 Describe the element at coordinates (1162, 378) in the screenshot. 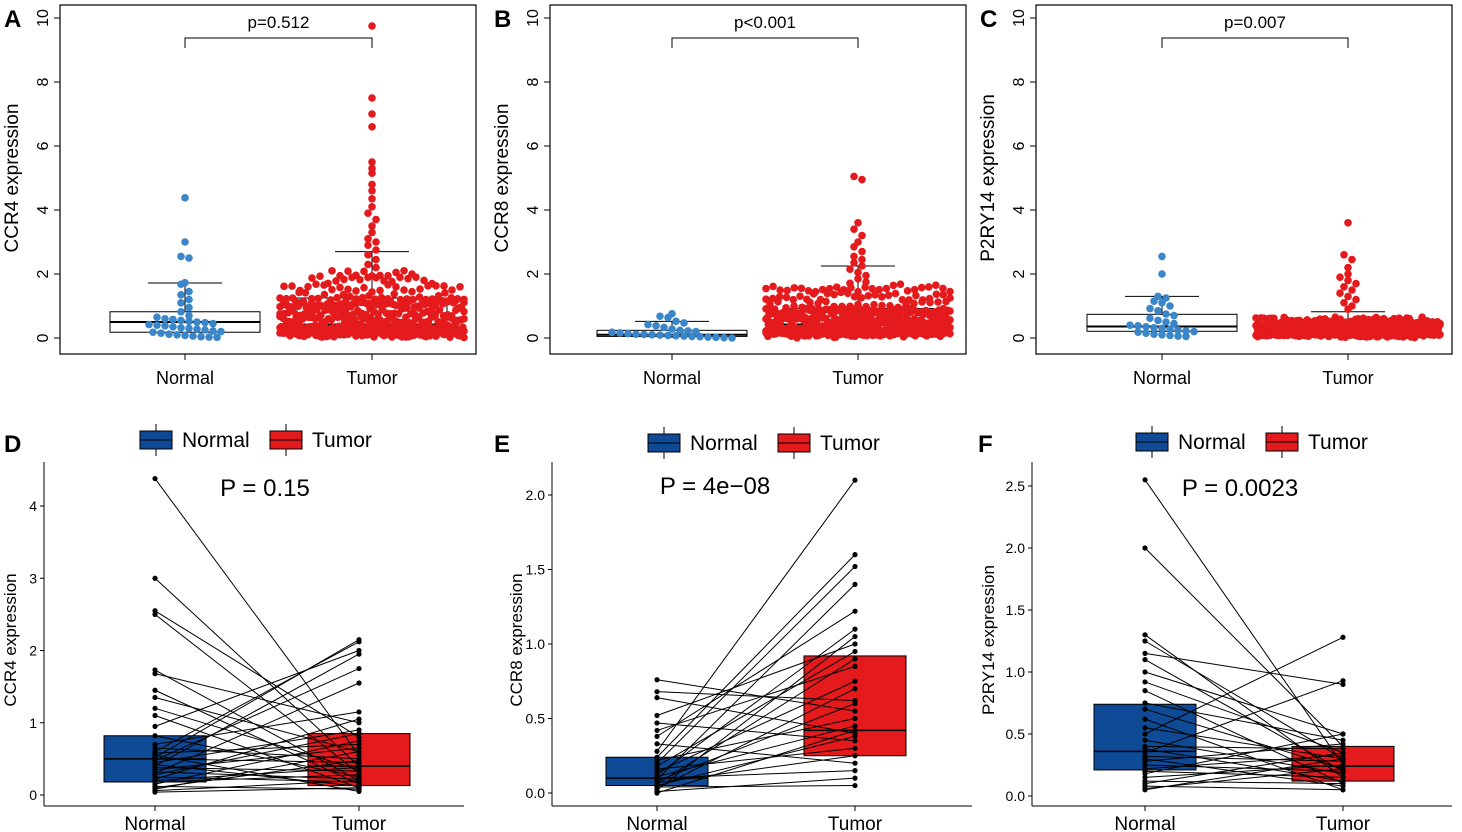

I see `x-tick-label: Normal` at that location.